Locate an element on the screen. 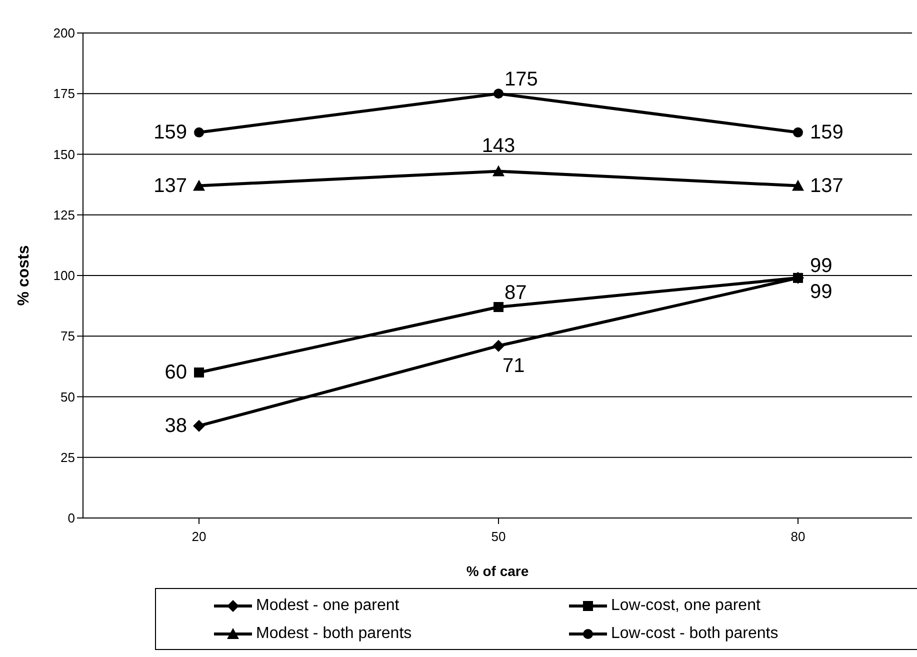  y-tick-label: 25 is located at coordinates (67, 457).